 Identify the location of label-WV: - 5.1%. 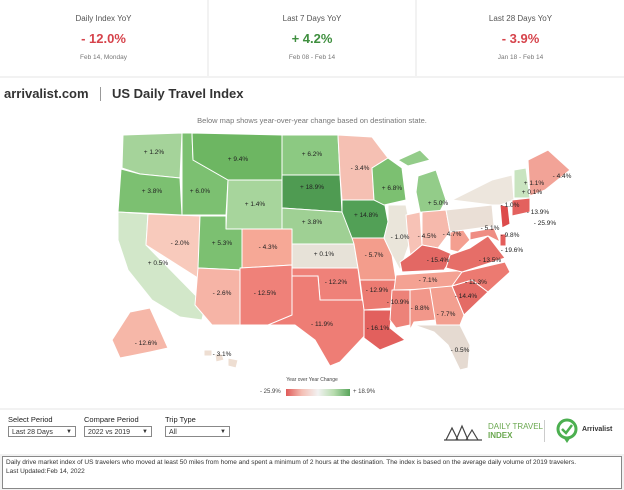
(490, 228).